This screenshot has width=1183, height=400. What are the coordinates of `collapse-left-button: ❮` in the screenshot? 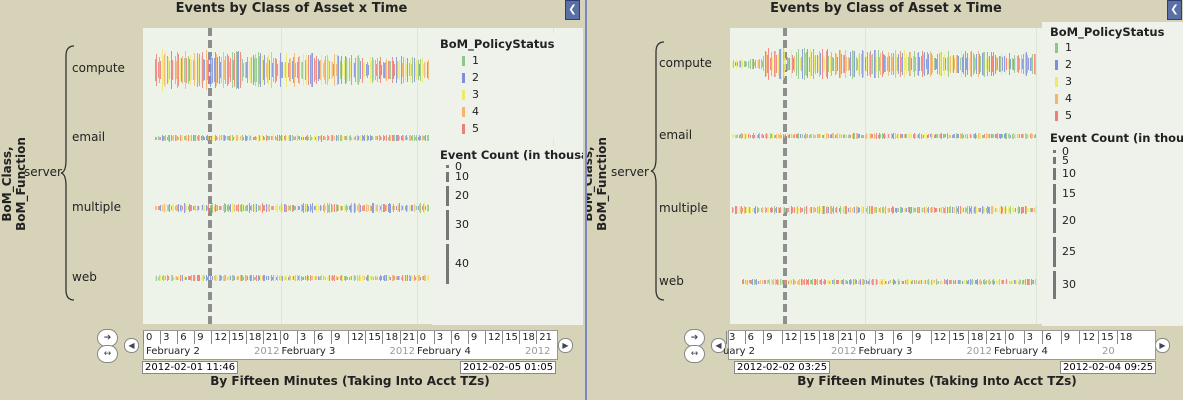 It's located at (572, 10).